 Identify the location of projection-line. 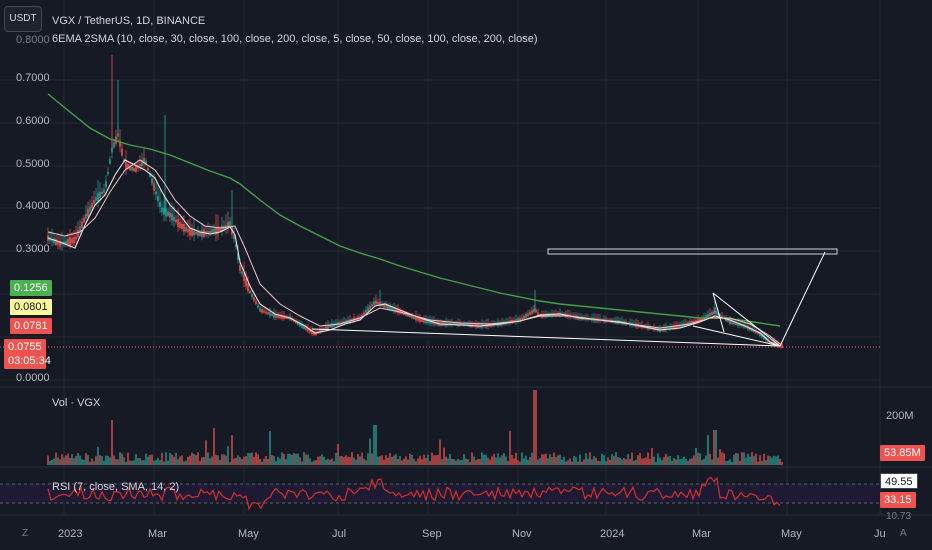
(802, 299).